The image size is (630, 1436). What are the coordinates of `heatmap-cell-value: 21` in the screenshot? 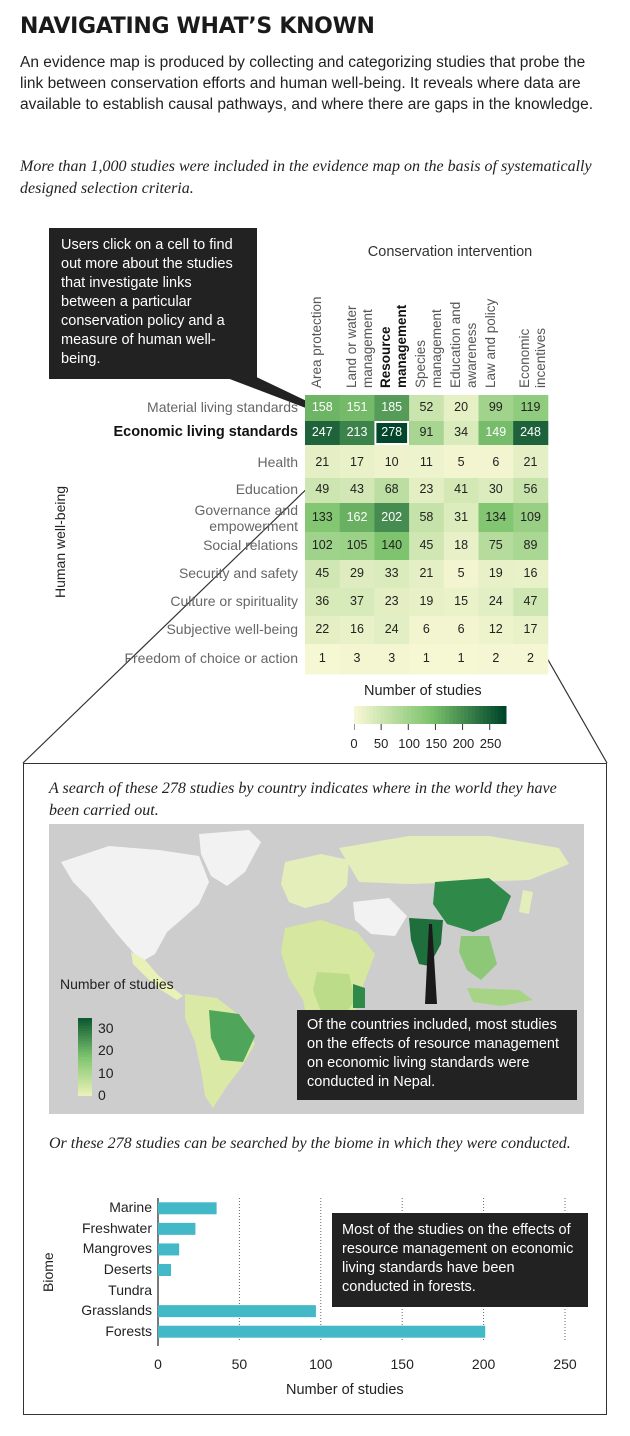 It's located at (322, 462).